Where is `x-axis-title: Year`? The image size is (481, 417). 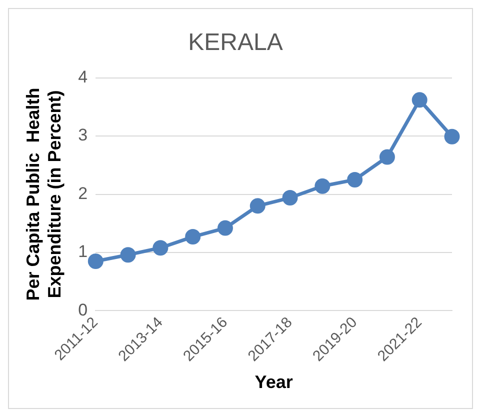 x-axis-title: Year is located at coordinates (273, 382).